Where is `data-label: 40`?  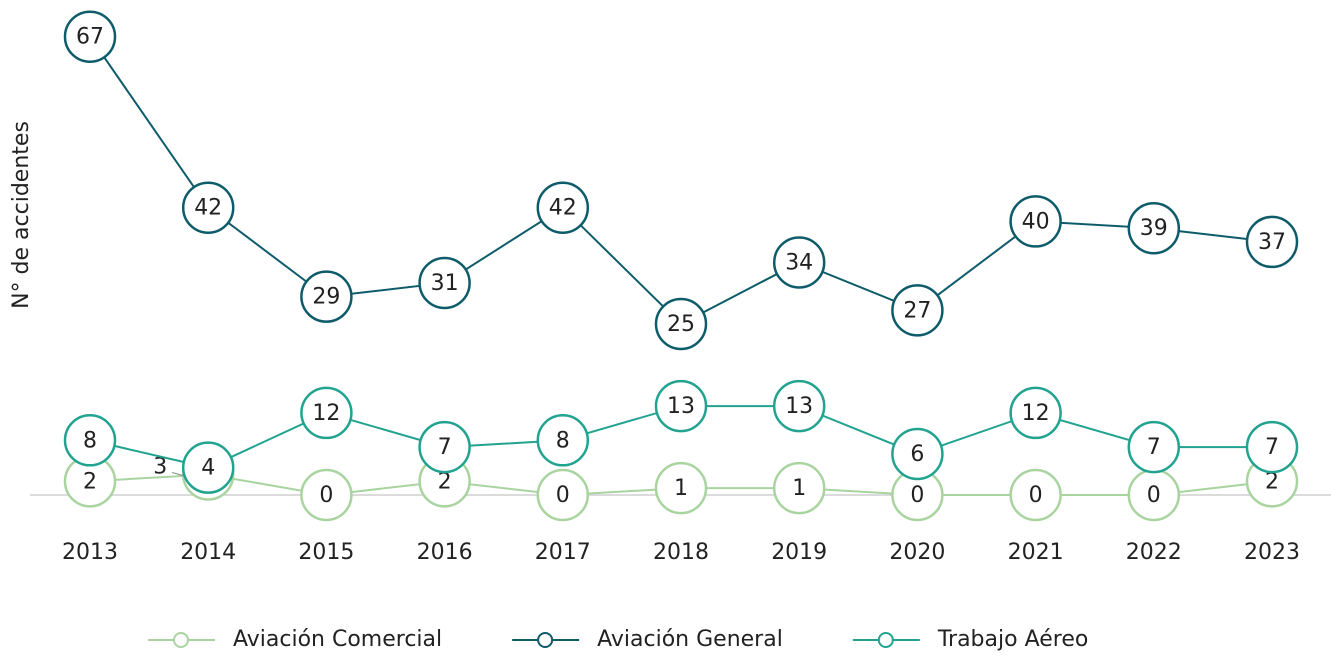 data-label: 40 is located at coordinates (1036, 221).